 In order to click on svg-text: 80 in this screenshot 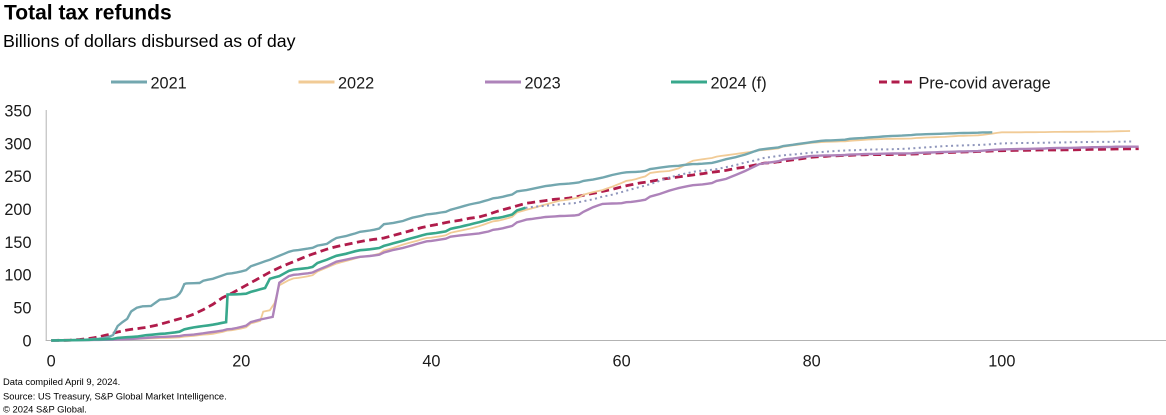, I will do `click(812, 362)`.